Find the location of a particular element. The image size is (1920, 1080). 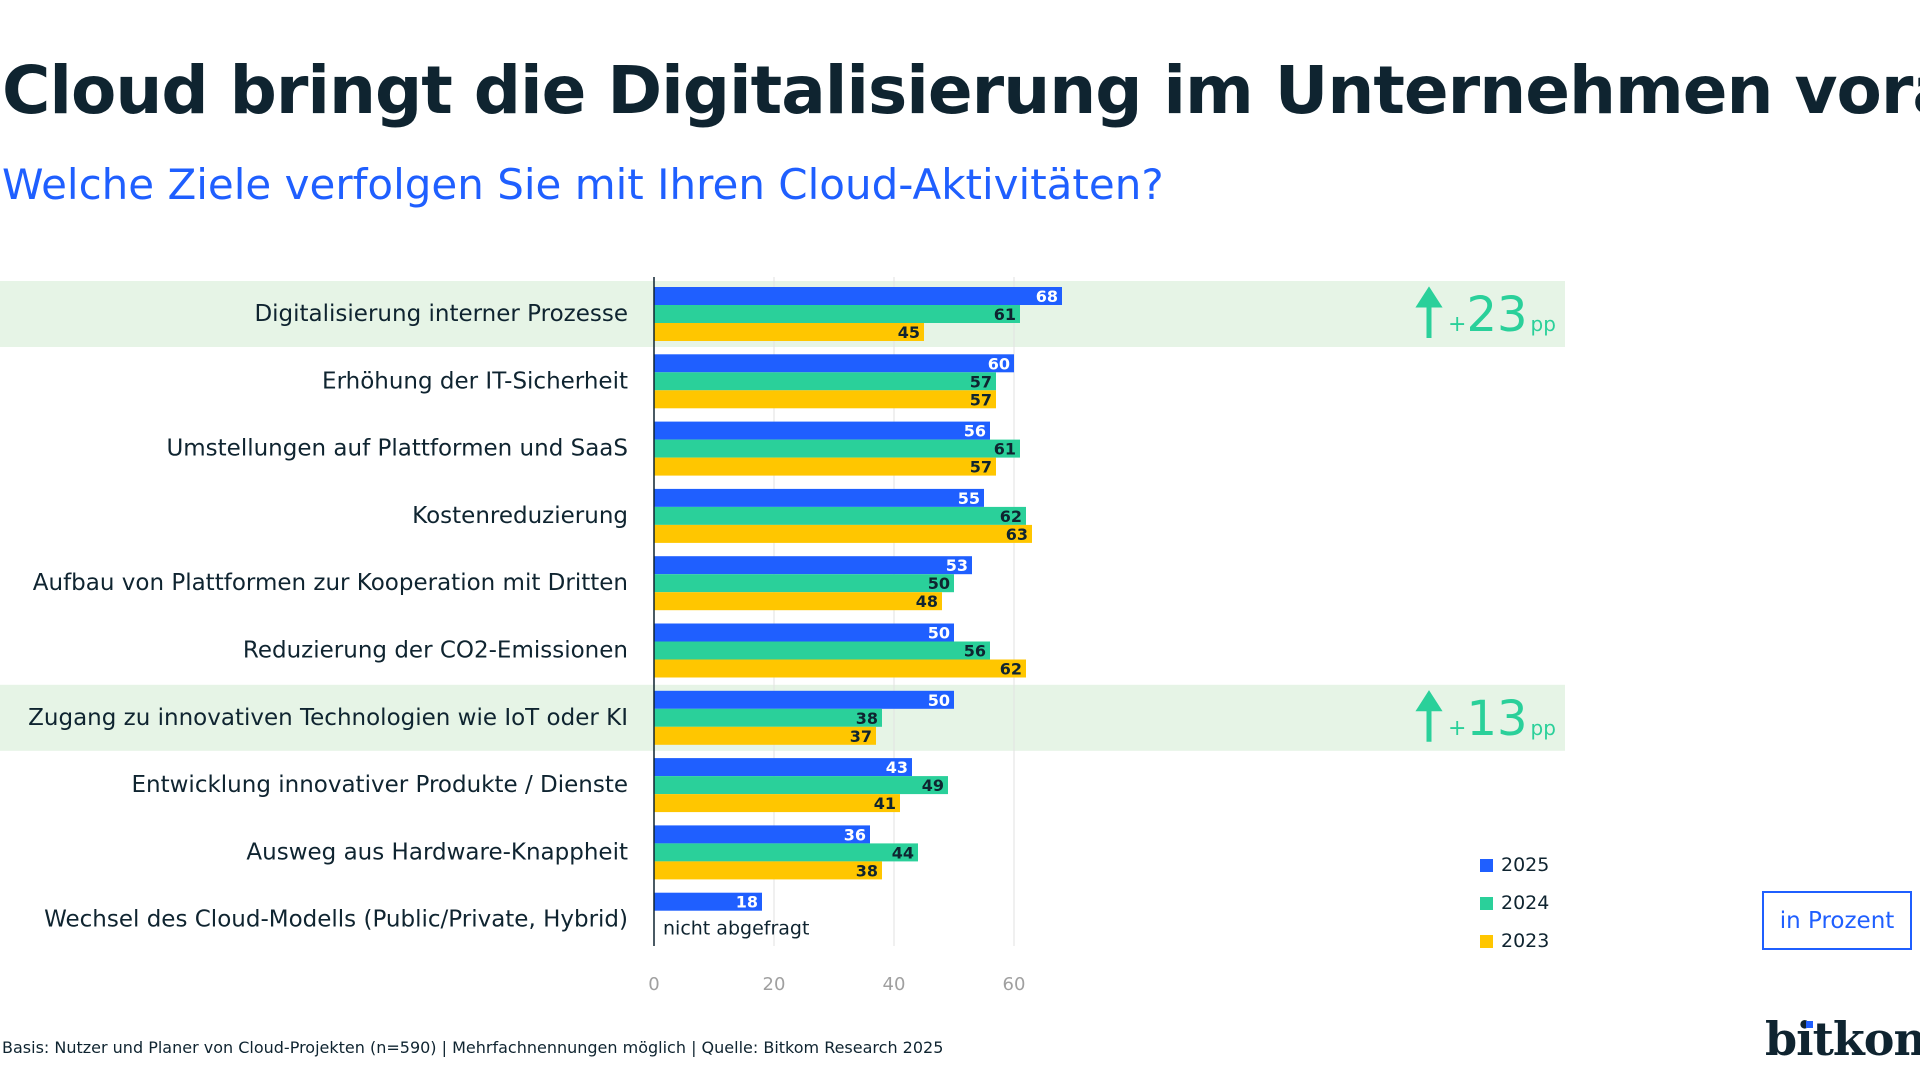

data-label: 36 is located at coordinates (855, 834).